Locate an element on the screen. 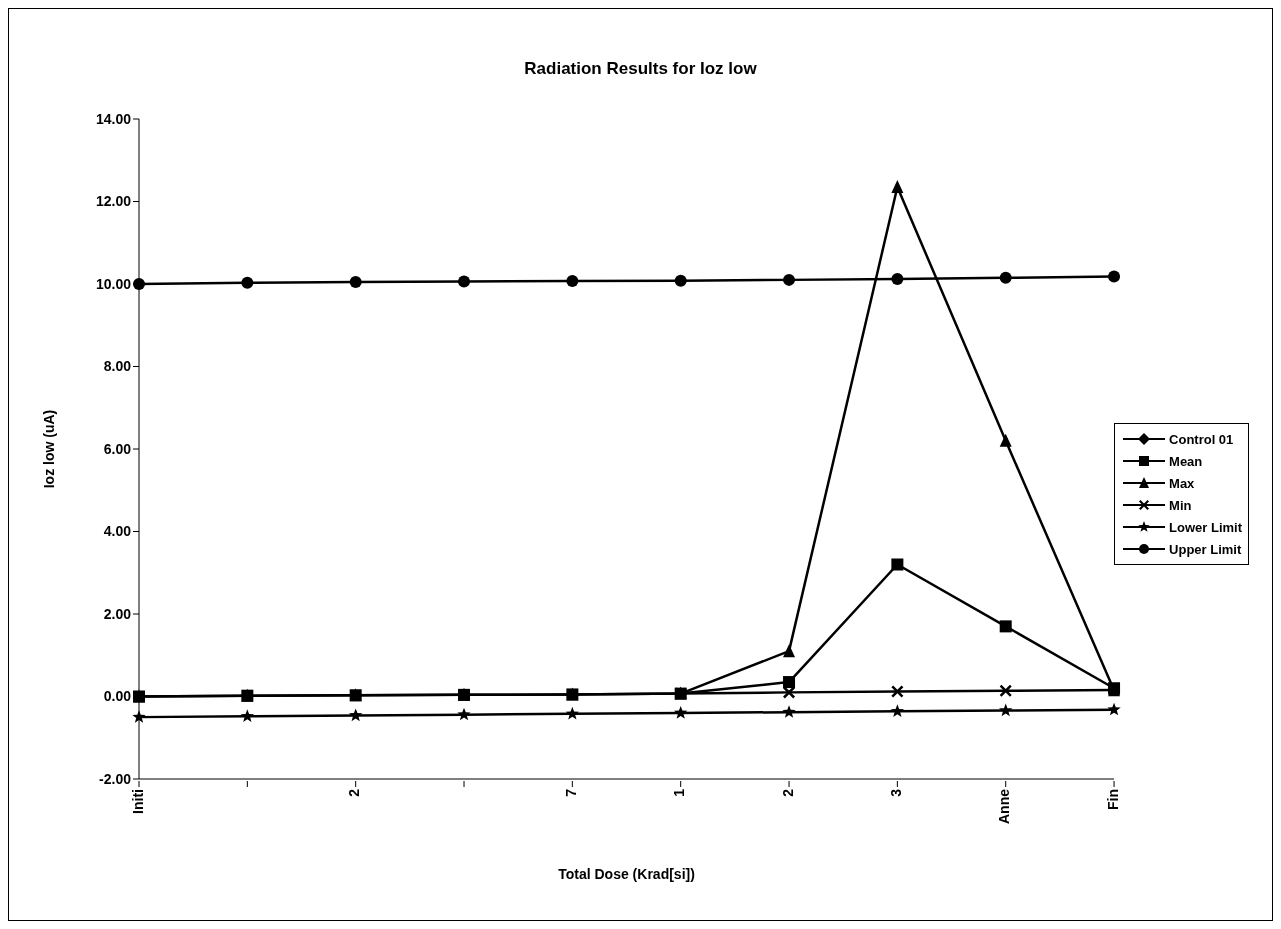 This screenshot has width=1281, height=929. x-tick-label: Initi is located at coordinates (137, 801).